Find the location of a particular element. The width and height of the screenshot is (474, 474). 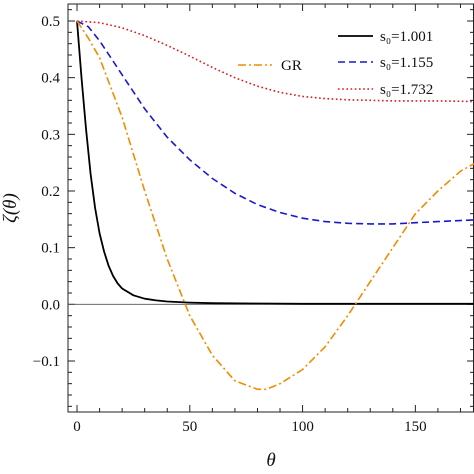

y-tick-label: 0.5 is located at coordinates (50, 22).